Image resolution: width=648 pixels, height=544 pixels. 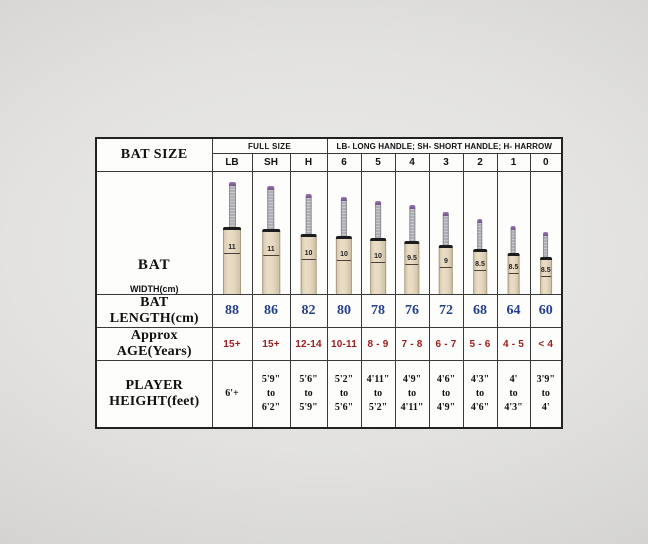 I want to click on bat-image-H: 10, so click(x=308, y=233).